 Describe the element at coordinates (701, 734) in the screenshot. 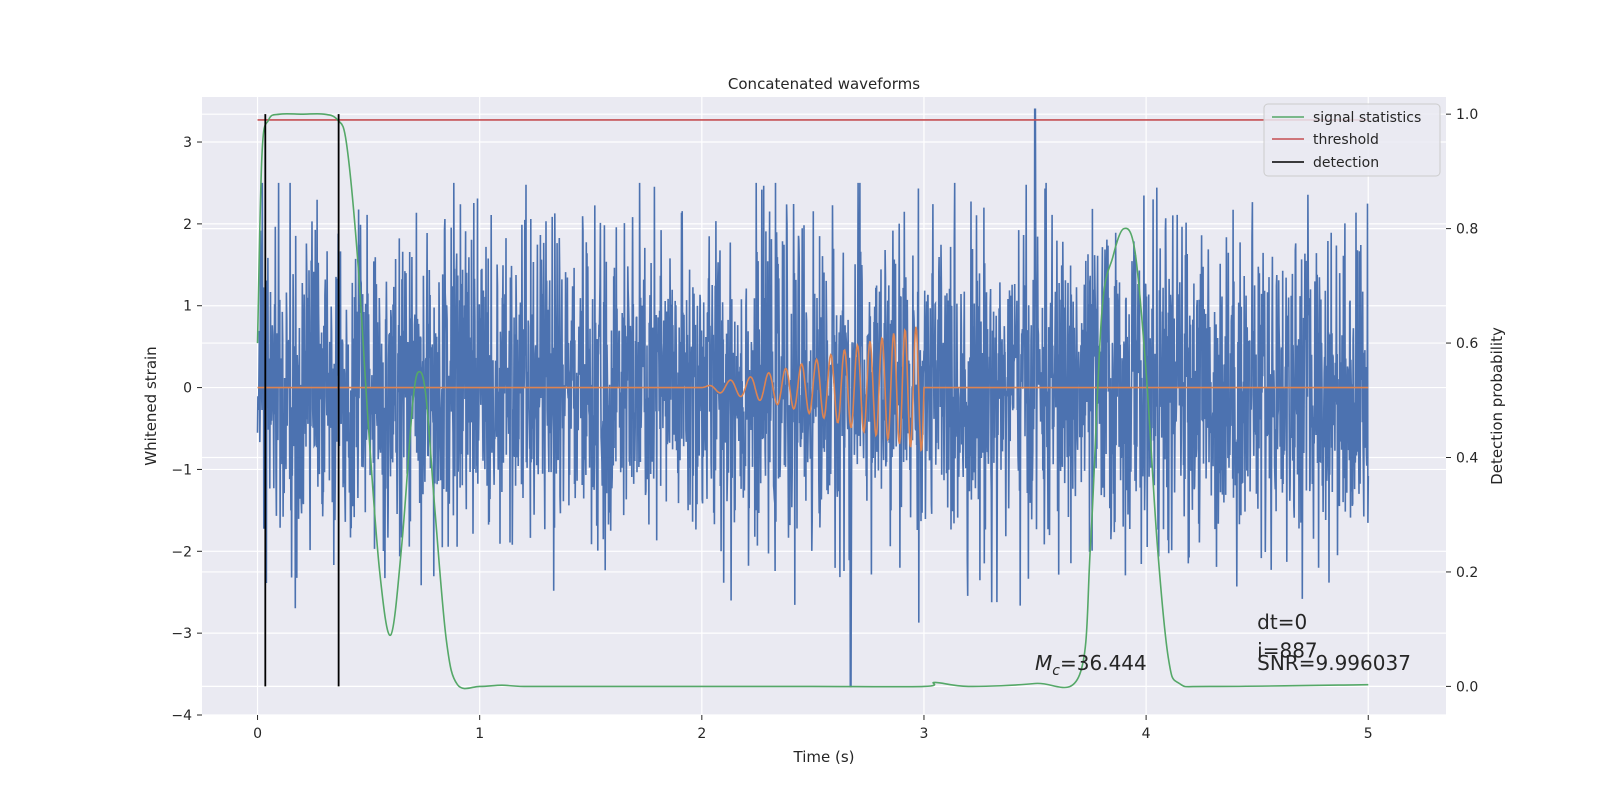

I see `x-tick-label: 2` at that location.